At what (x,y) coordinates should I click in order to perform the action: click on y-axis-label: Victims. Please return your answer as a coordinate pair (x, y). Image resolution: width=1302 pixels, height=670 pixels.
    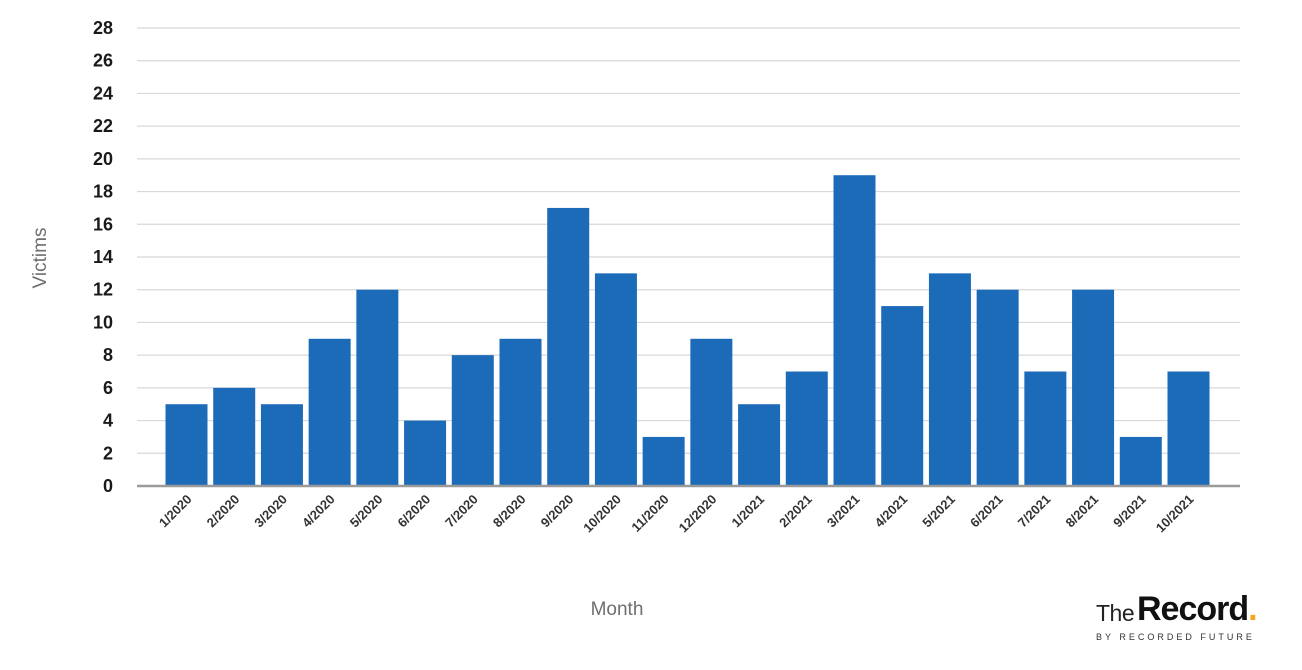
    Looking at the image, I should click on (40, 258).